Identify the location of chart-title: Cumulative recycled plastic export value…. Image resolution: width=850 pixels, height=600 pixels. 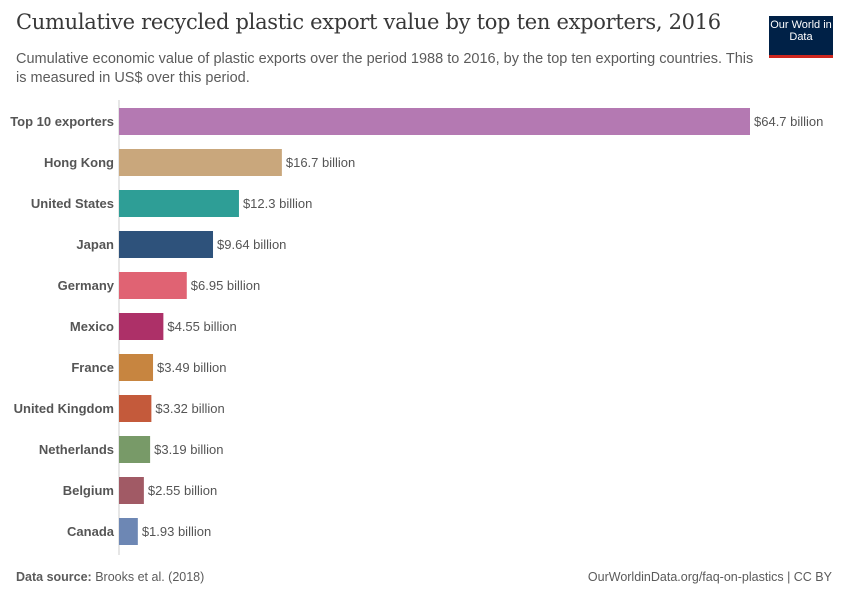
(368, 22).